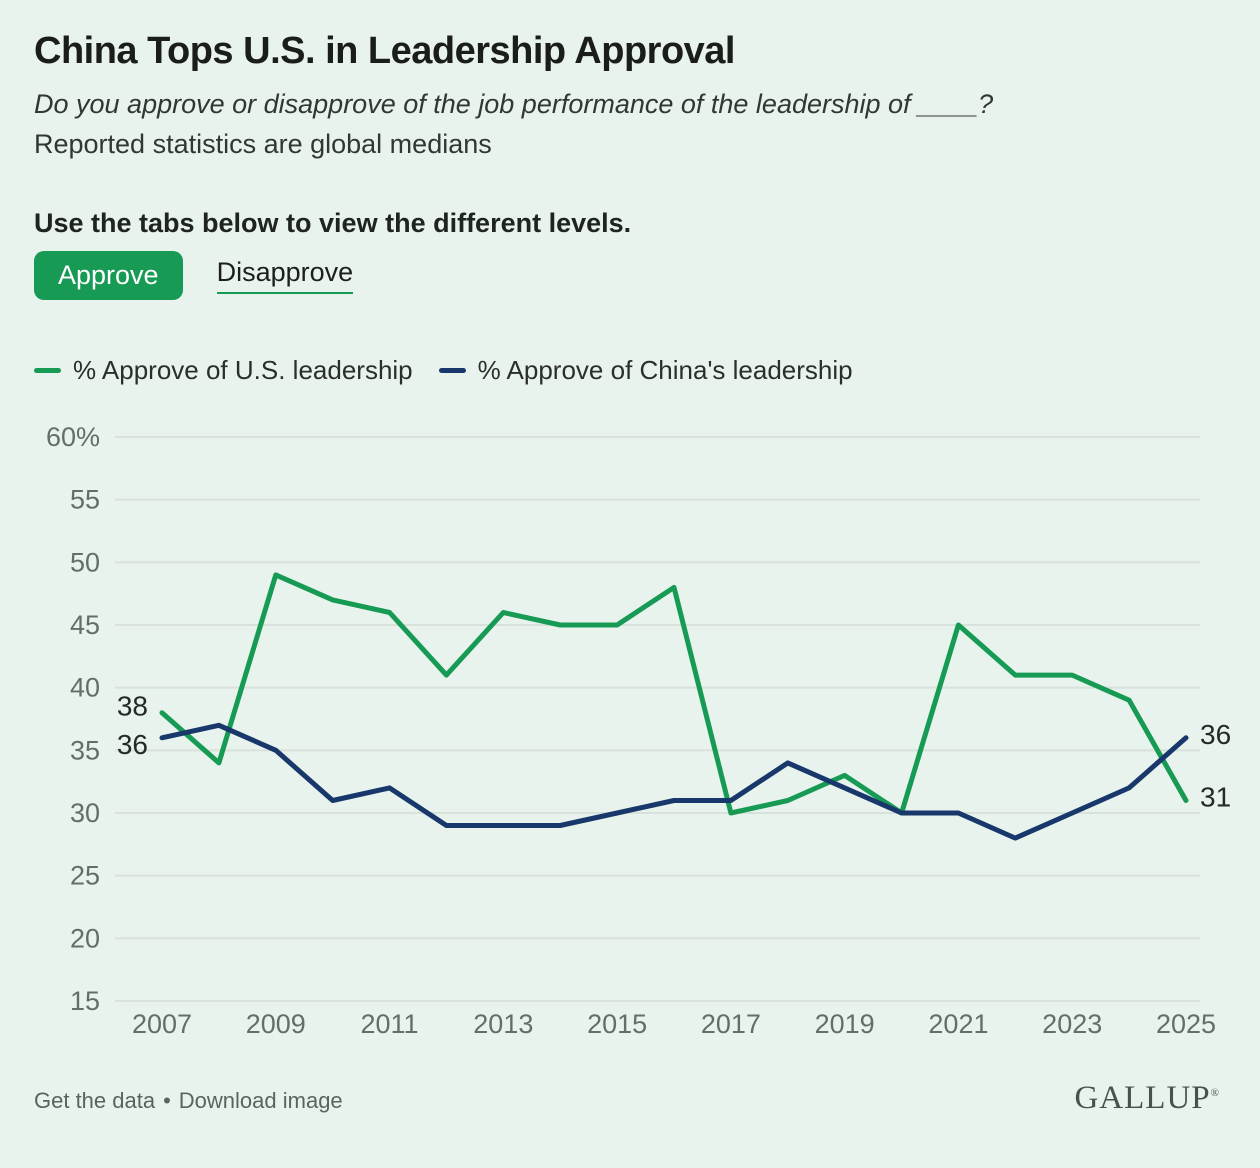 The height and width of the screenshot is (1168, 1260). Describe the element at coordinates (73, 437) in the screenshot. I see `y-axis-tick-label: 60%` at that location.